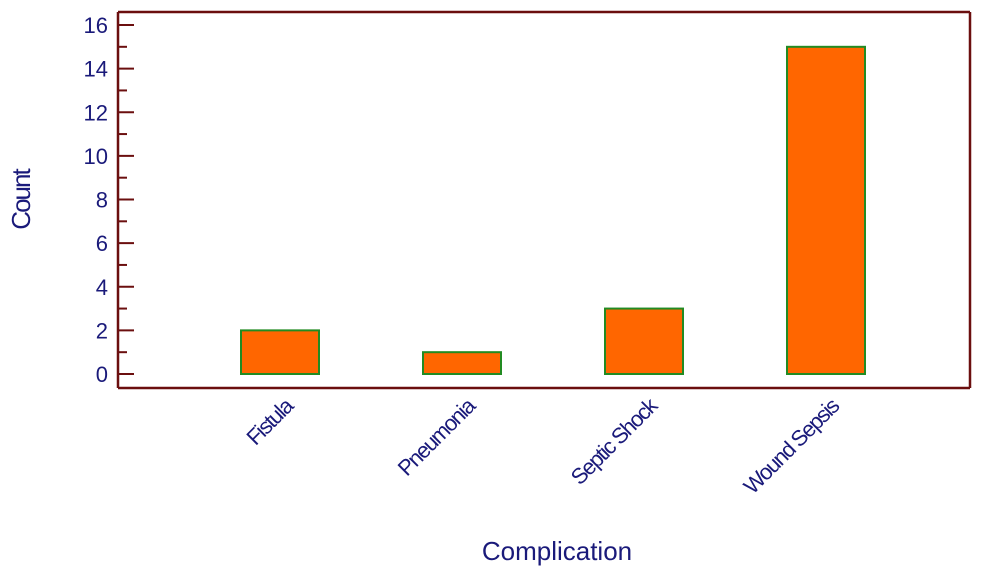 The width and height of the screenshot is (983, 570). I want to click on bar-septic-shock, so click(644, 341).